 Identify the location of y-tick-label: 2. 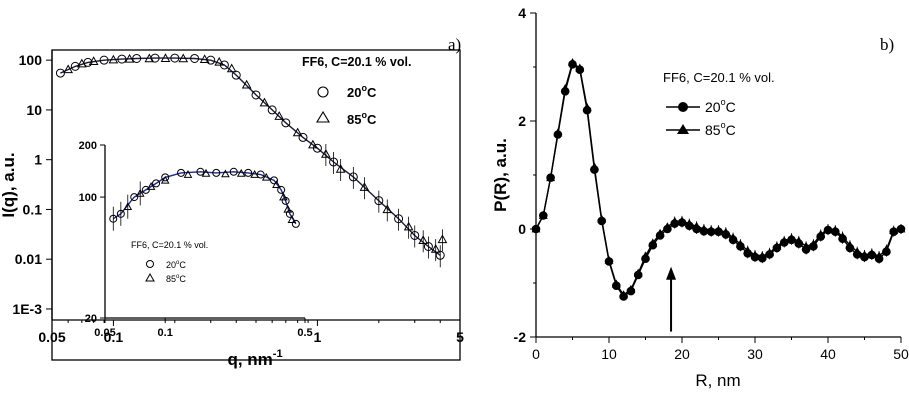
(522, 121).